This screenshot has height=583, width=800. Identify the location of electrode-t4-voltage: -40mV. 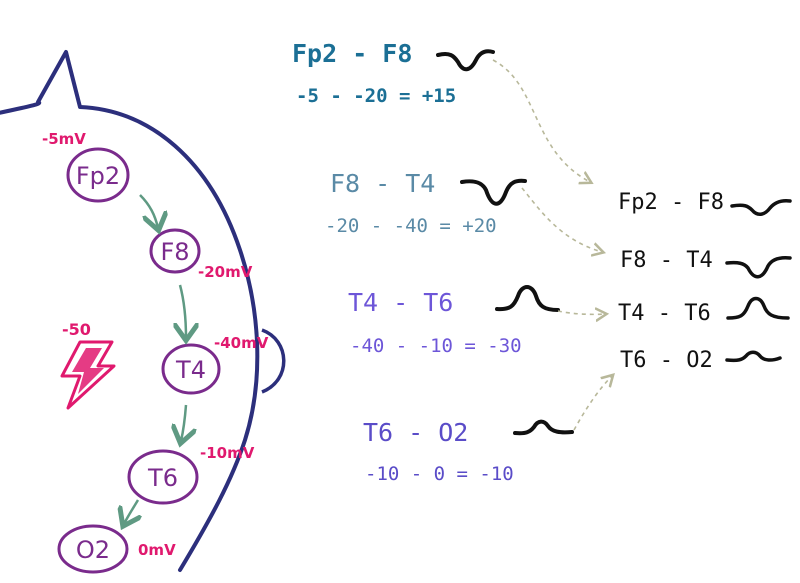
(241, 343).